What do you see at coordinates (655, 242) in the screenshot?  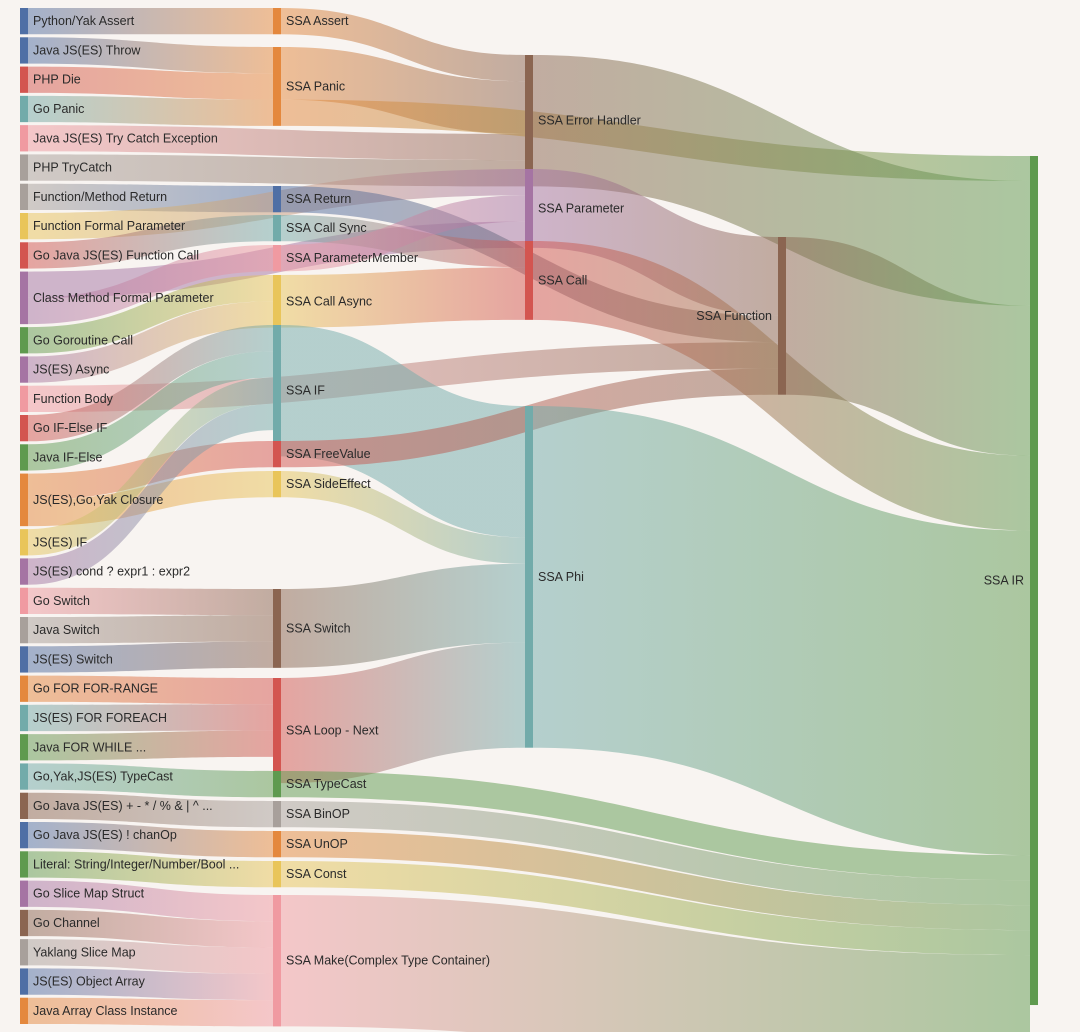 I see `link-ssa_parameter-to-ssa_function` at bounding box center [655, 242].